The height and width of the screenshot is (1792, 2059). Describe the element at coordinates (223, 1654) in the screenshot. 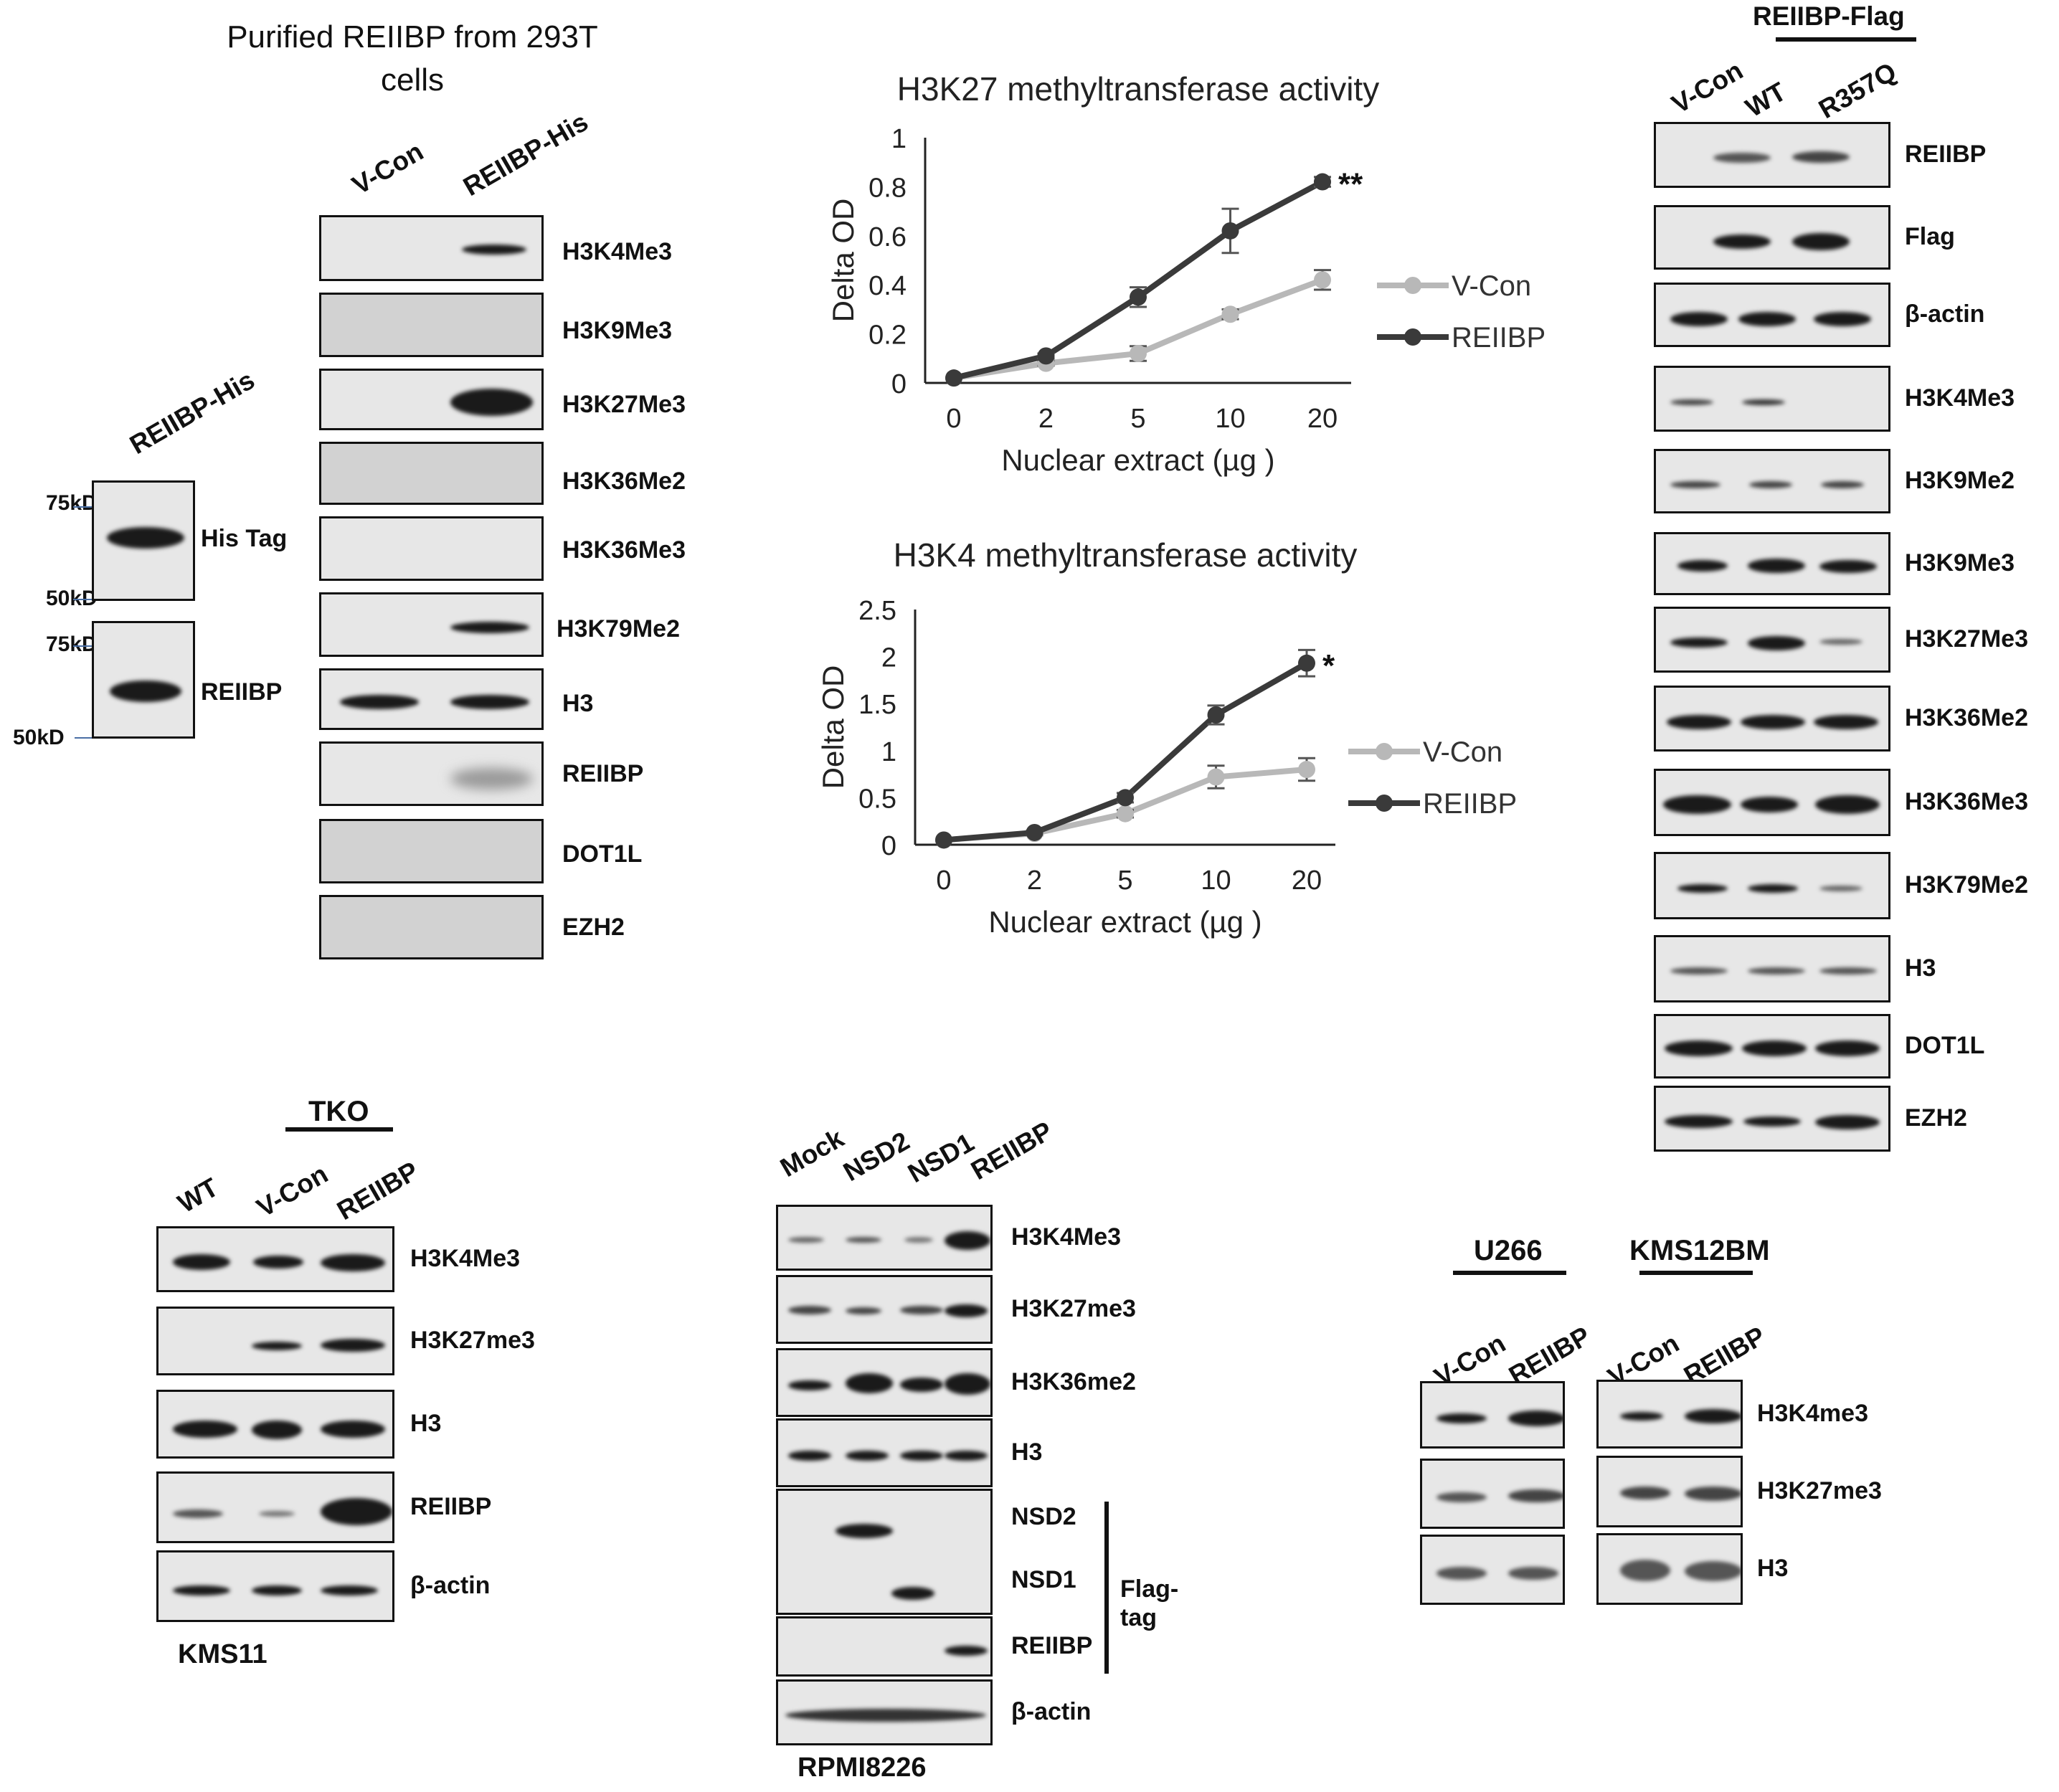

I see `cell-line-label: KMS11` at that location.